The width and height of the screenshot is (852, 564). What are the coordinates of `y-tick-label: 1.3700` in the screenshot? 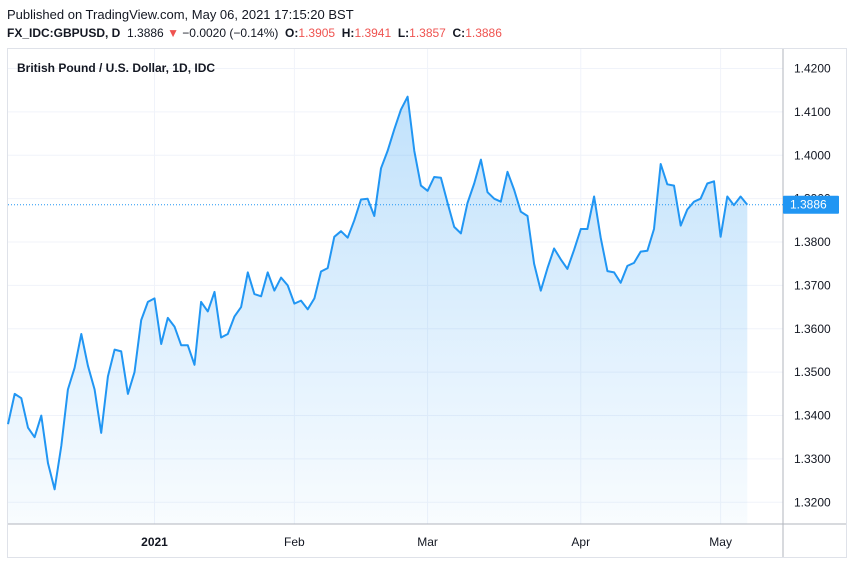 It's located at (812, 285).